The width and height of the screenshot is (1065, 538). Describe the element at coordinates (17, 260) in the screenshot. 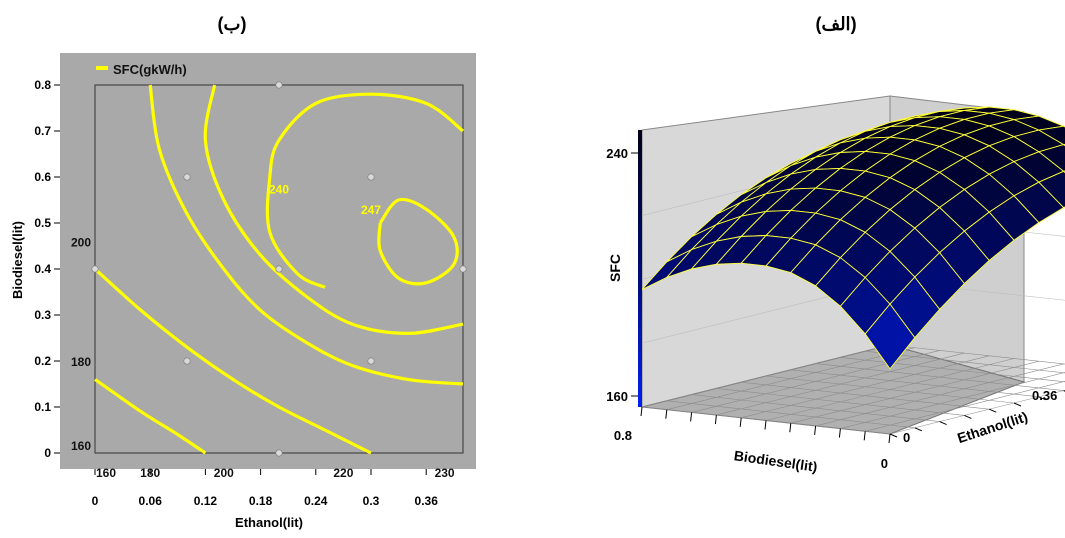

I see `y-axis-title: Biodiesel(lit)` at that location.